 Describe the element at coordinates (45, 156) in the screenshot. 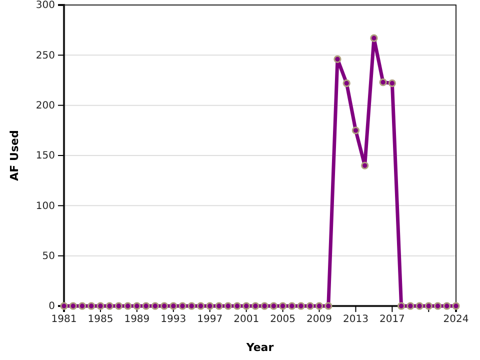

I see `y-tick-label: 150` at that location.